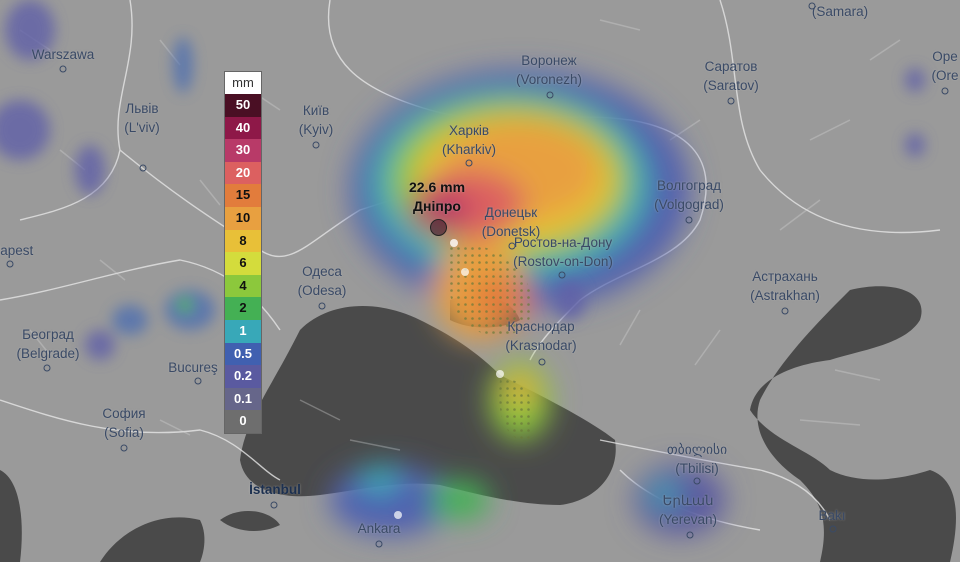 This screenshot has width=960, height=562. I want to click on city-label: Ankara, so click(379, 528).